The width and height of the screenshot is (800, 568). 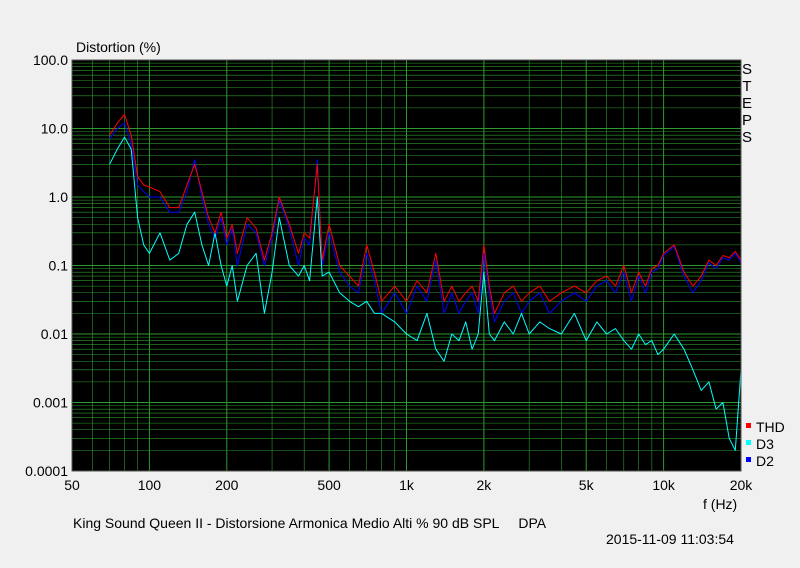 I want to click on x-tick-labels: 50 100 200 500 1k 2k 5k 10k 20k, so click(x=408, y=485).